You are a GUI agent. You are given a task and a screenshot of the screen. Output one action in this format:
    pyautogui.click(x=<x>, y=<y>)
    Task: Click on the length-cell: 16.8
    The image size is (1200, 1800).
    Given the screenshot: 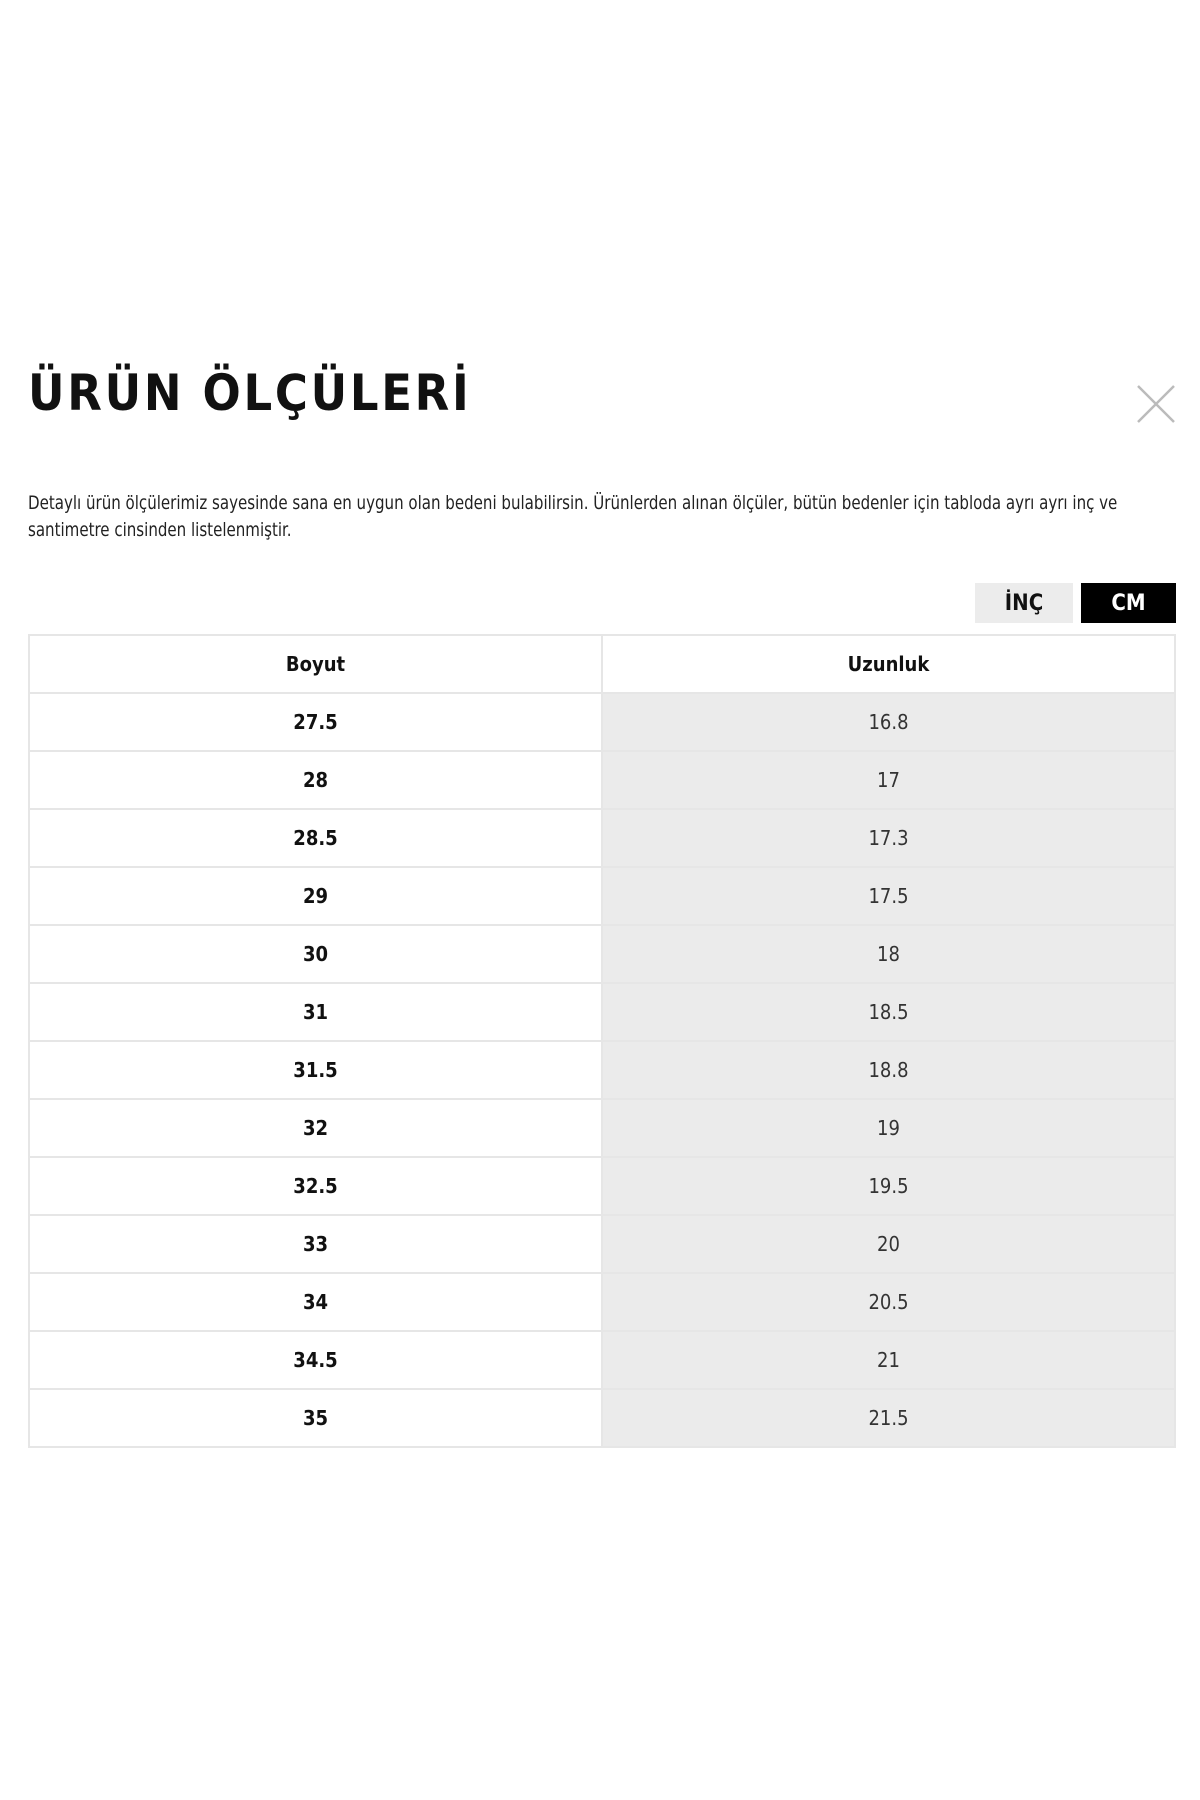 What is the action you would take?
    pyautogui.click(x=888, y=722)
    